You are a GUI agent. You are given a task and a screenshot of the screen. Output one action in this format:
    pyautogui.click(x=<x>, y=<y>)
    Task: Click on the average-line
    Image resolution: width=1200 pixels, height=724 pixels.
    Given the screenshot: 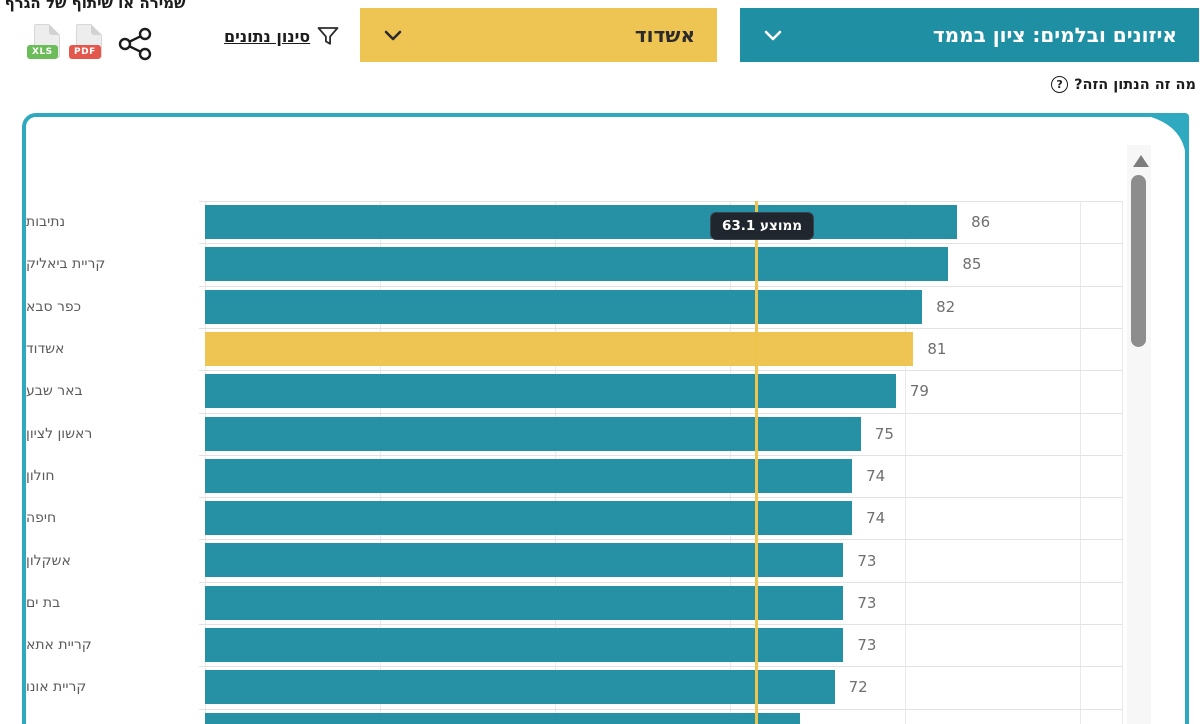 What is the action you would take?
    pyautogui.click(x=757, y=462)
    